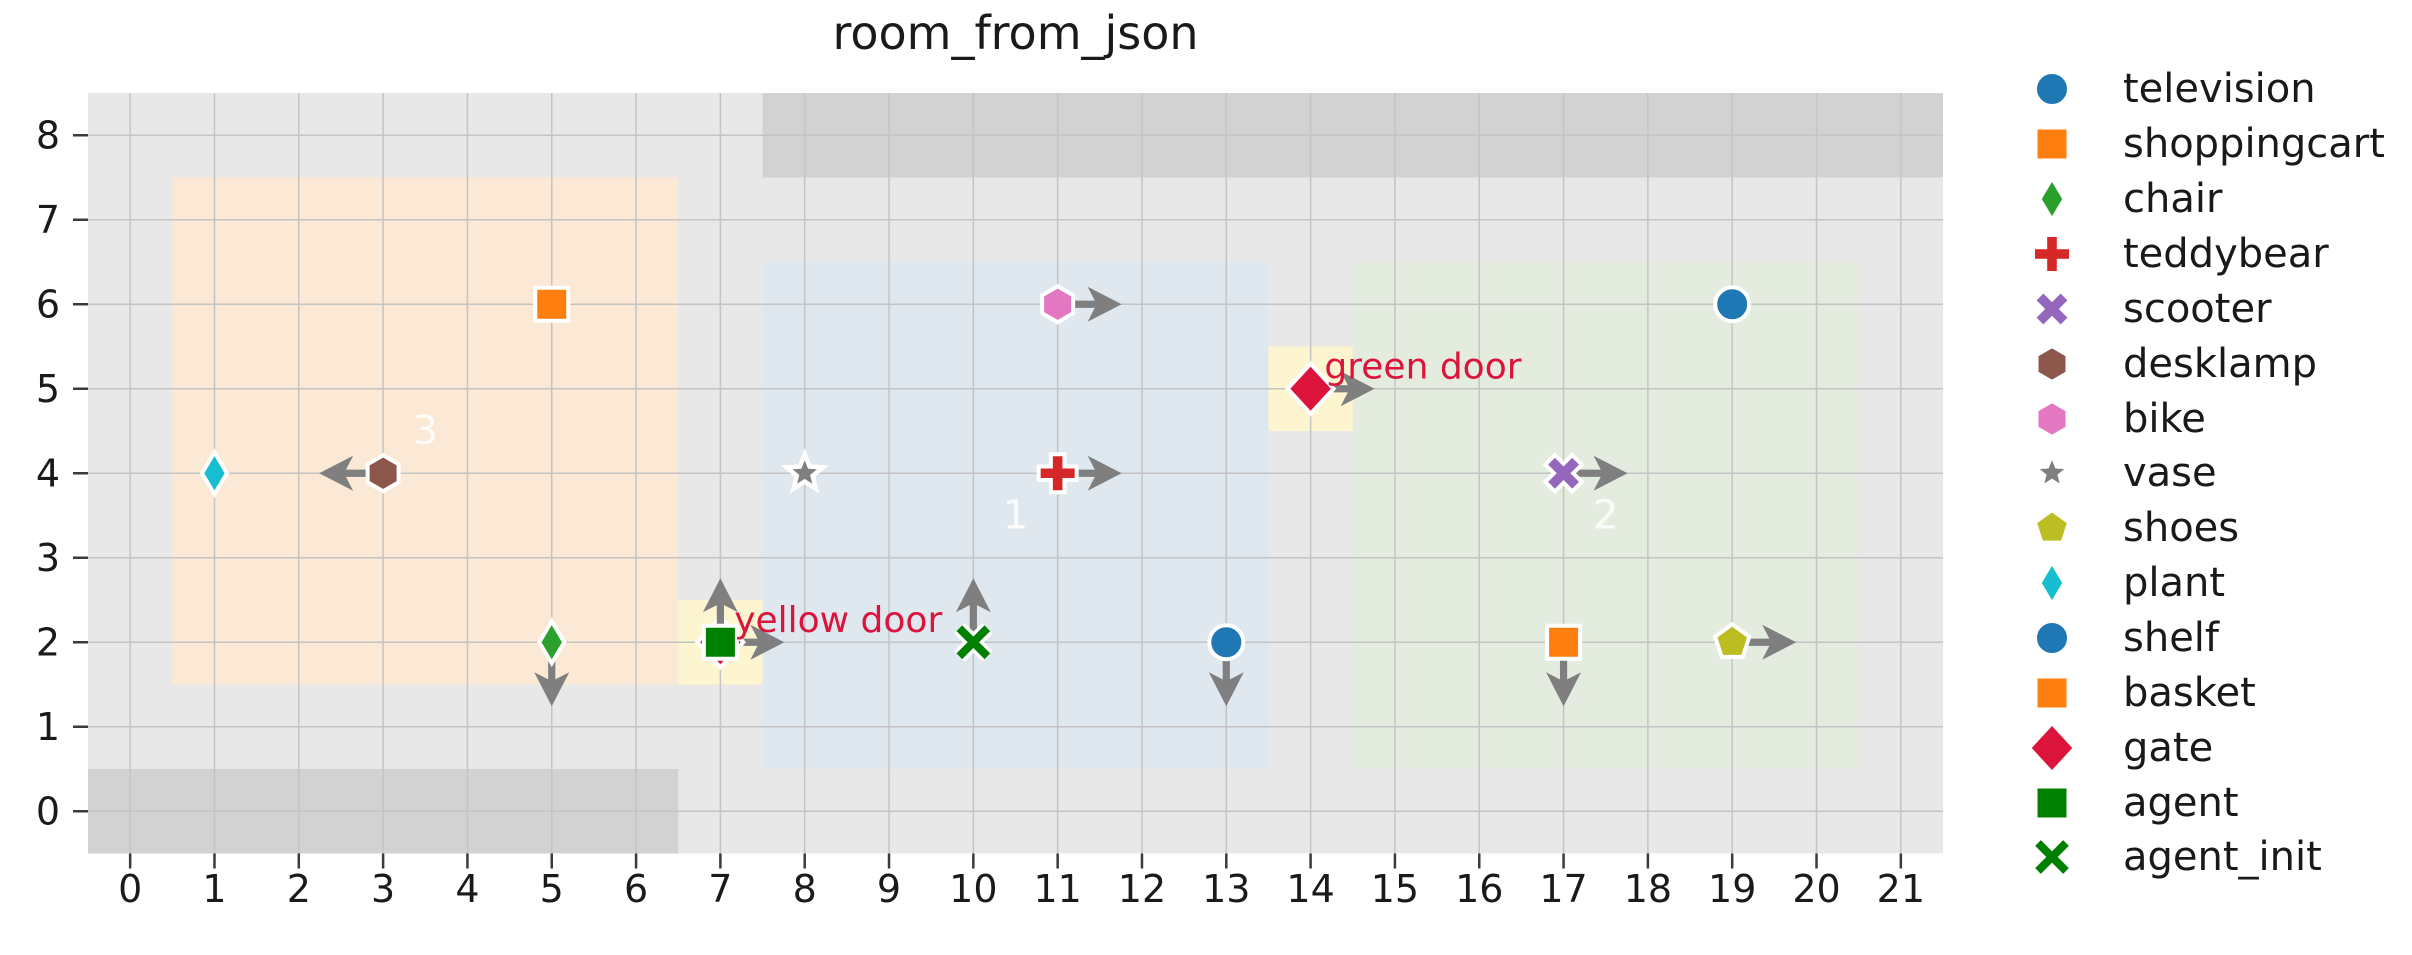 The height and width of the screenshot is (955, 2412). What do you see at coordinates (2052, 418) in the screenshot?
I see `bike-legend-marker-icon` at bounding box center [2052, 418].